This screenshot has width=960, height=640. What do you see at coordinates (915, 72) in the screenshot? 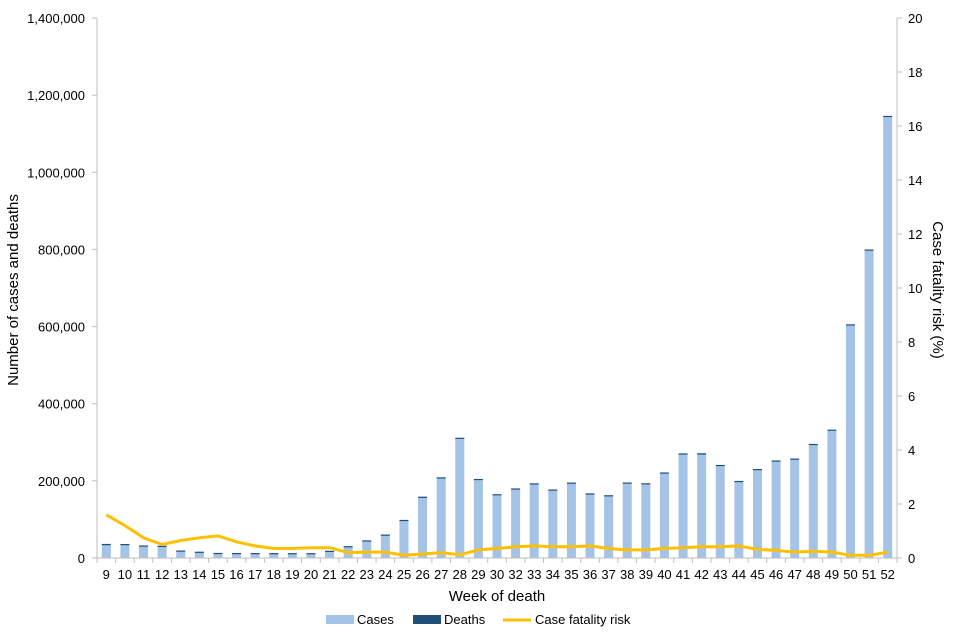
I see `y2-tick-label: 18` at bounding box center [915, 72].